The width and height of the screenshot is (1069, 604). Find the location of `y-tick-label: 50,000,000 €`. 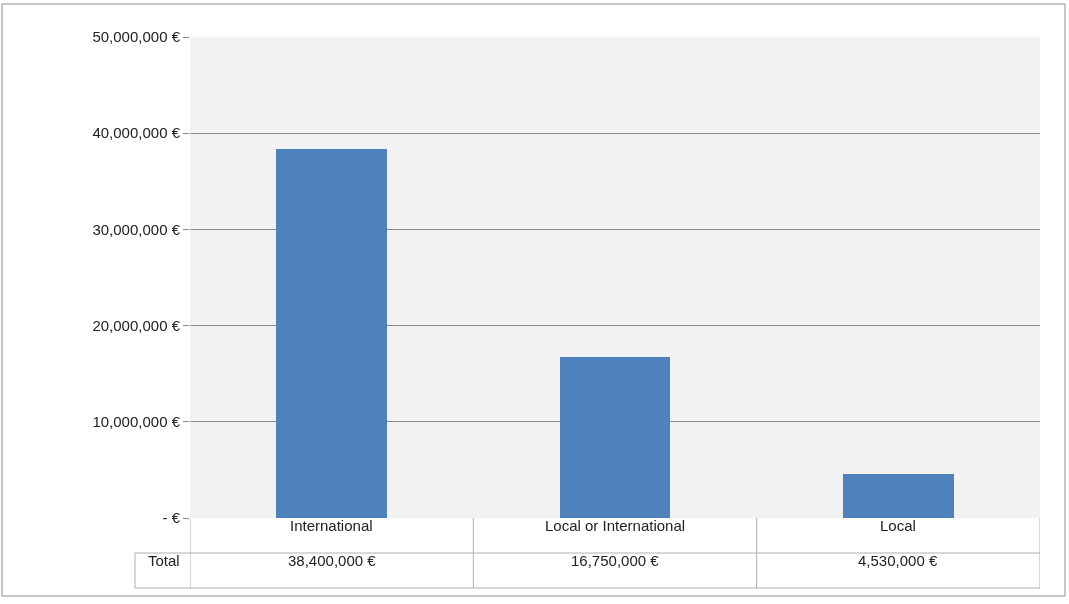

y-tick-label: 50,000,000 € is located at coordinates (136, 37).